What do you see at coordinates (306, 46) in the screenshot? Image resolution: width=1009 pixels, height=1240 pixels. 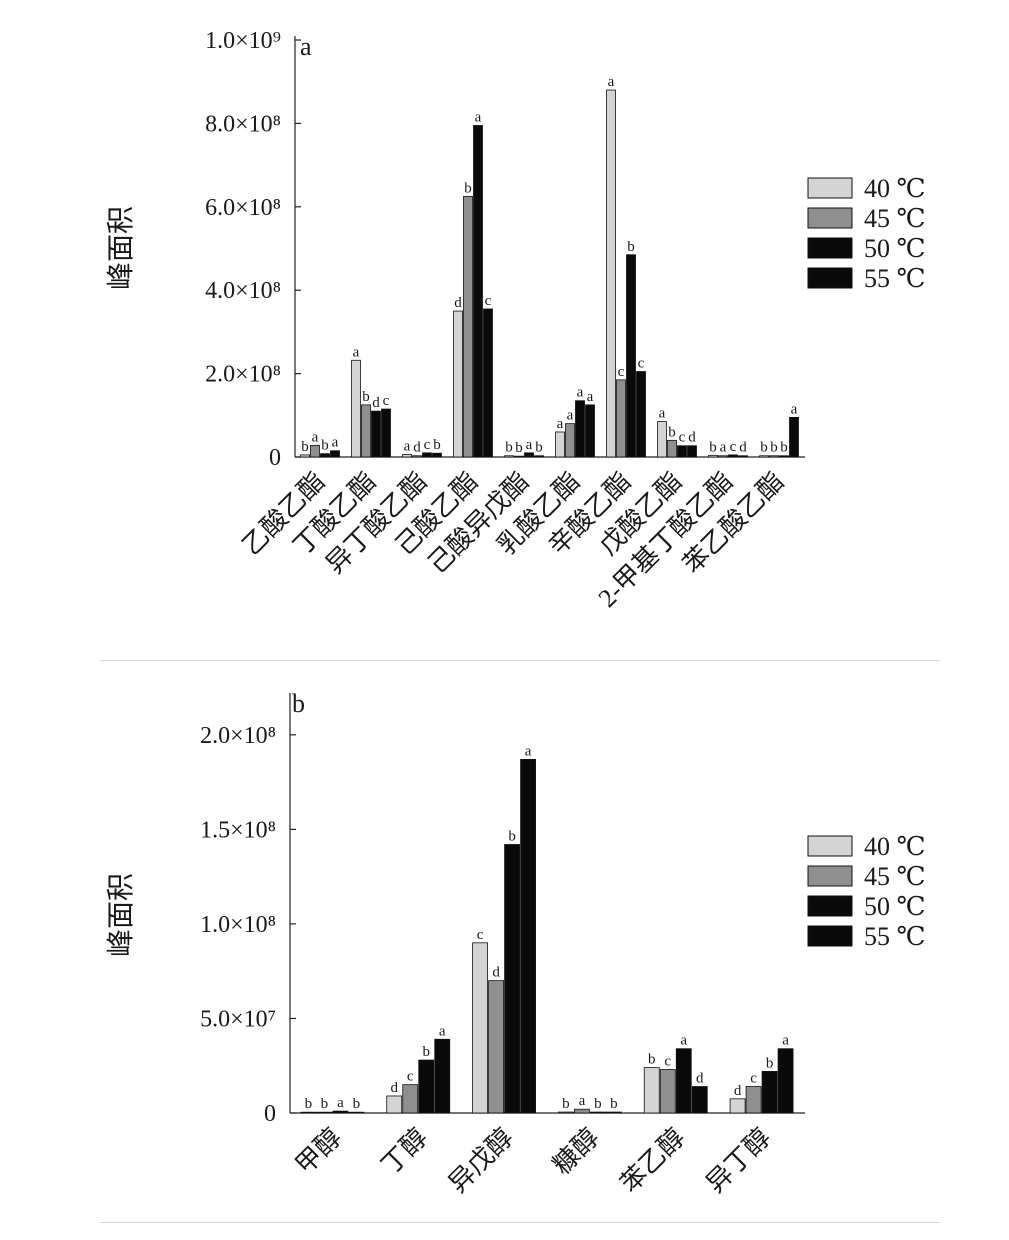 I see `panel-a-panel-label: a` at bounding box center [306, 46].